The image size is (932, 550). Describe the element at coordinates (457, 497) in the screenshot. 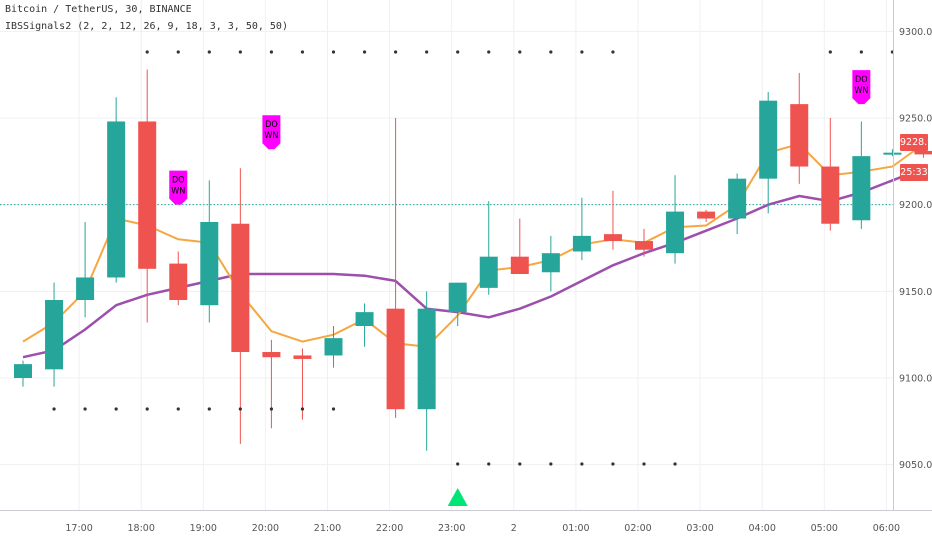

I see `buy-signal-arrow` at that location.